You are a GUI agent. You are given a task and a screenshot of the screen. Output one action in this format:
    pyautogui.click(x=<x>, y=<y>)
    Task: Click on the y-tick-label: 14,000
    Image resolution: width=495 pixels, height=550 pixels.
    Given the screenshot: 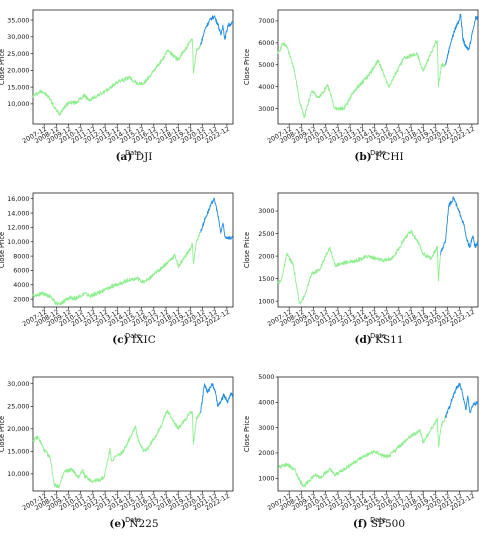 What is the action you would take?
    pyautogui.click(x=18, y=213)
    